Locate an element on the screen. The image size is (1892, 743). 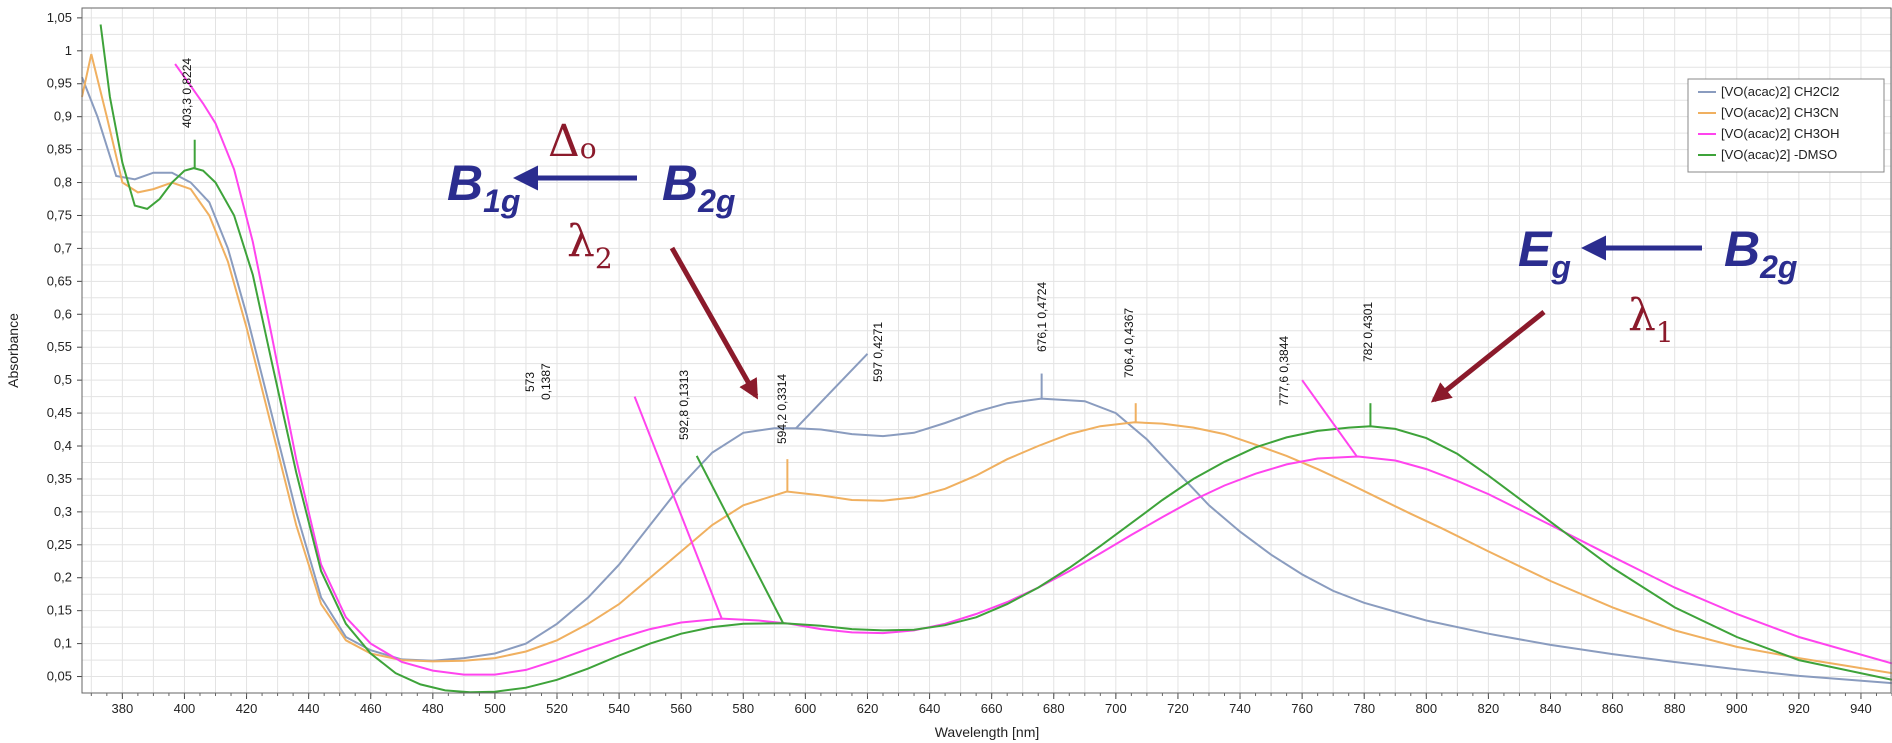
x-tick-label: 740 is located at coordinates (1240, 708).